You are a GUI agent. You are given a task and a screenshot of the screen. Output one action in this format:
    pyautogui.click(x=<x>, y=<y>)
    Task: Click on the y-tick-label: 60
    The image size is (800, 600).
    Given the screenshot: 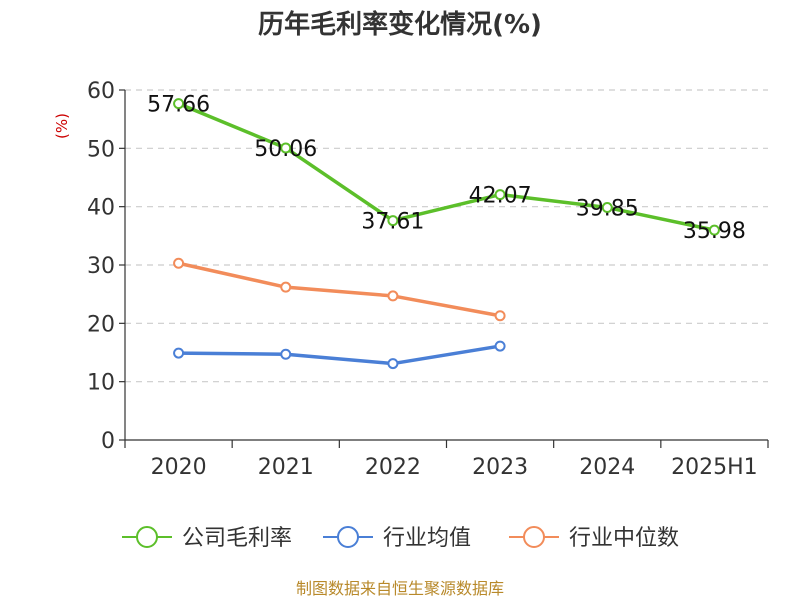 What is the action you would take?
    pyautogui.click(x=101, y=91)
    